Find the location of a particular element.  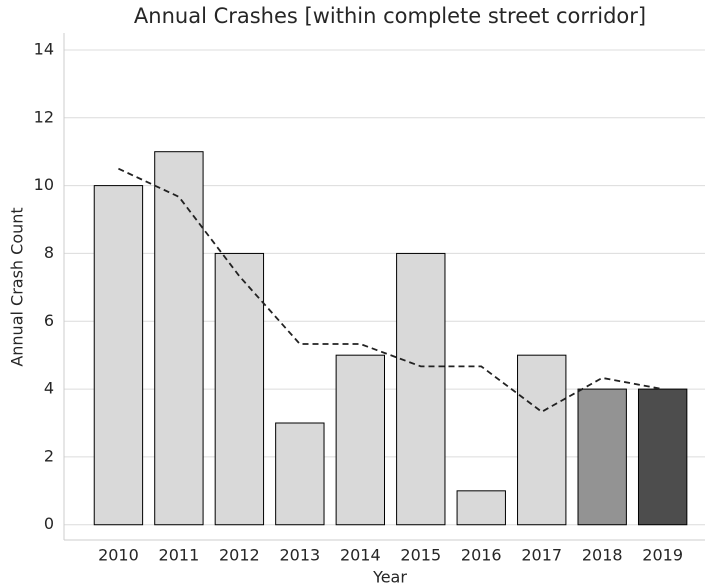

x-axis-label: Year is located at coordinates (389, 577).